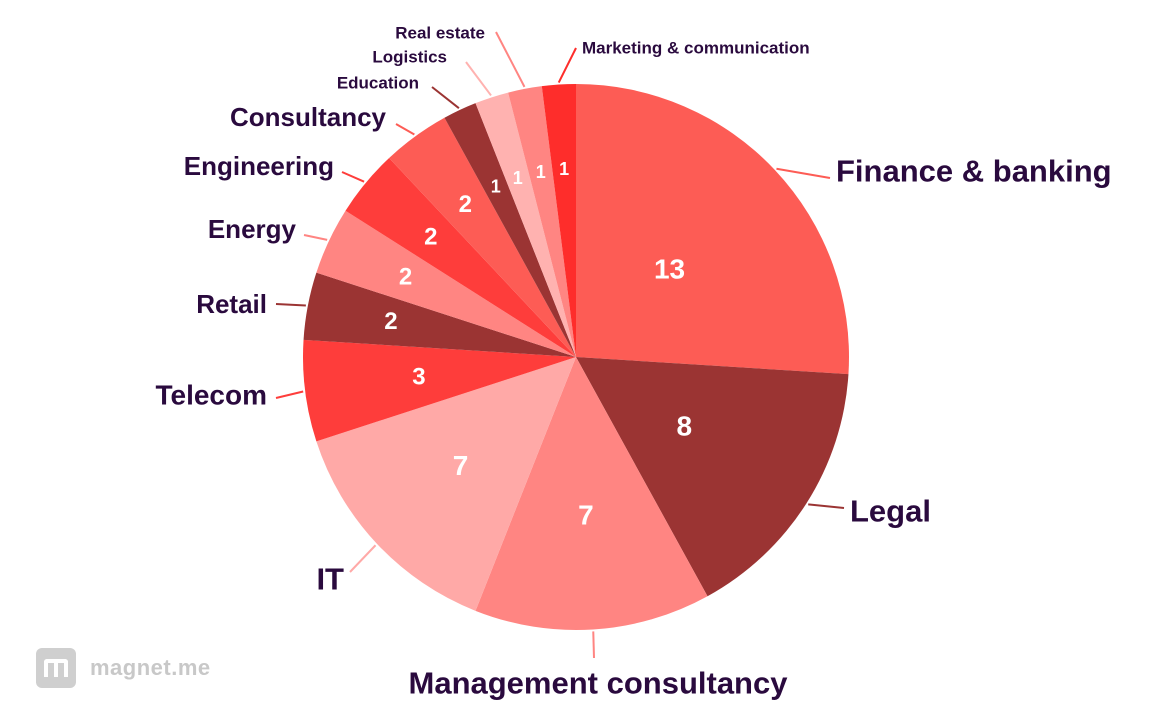  What do you see at coordinates (558, 220) in the screenshot?
I see `slice-marketing-and-communication` at bounding box center [558, 220].